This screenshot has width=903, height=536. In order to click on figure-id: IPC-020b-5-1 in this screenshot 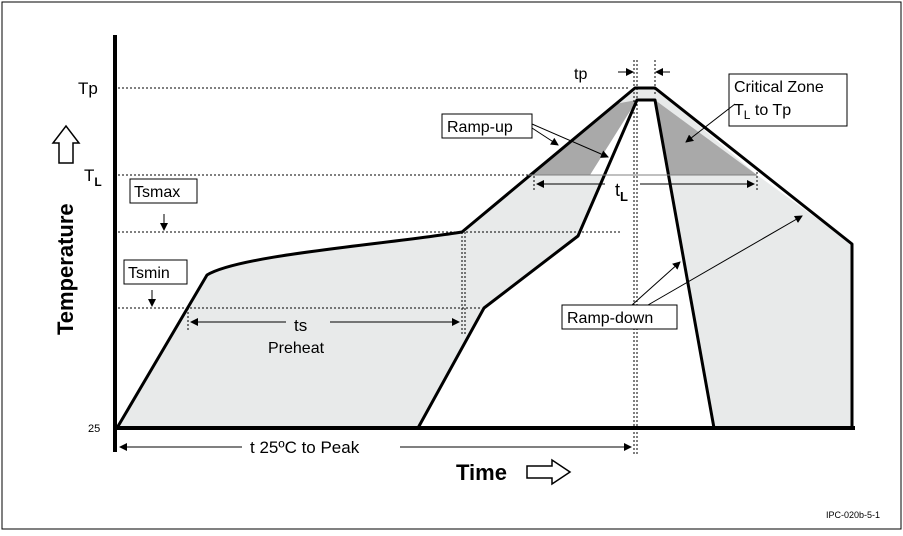, I will do `click(853, 515)`.